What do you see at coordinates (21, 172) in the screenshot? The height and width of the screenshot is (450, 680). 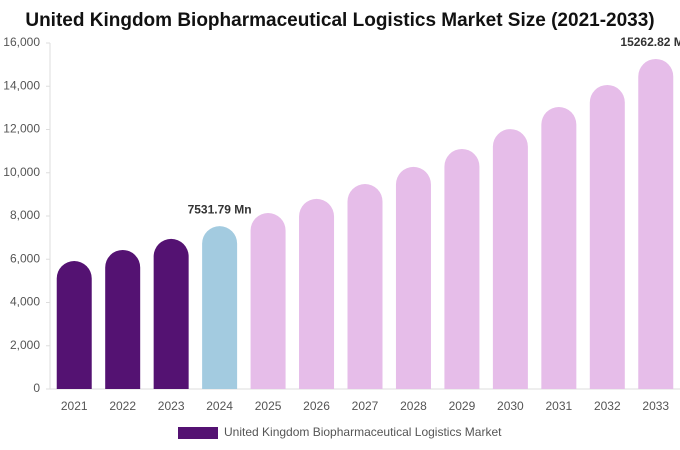 I see `y-tick-label: 10,000` at bounding box center [21, 172].